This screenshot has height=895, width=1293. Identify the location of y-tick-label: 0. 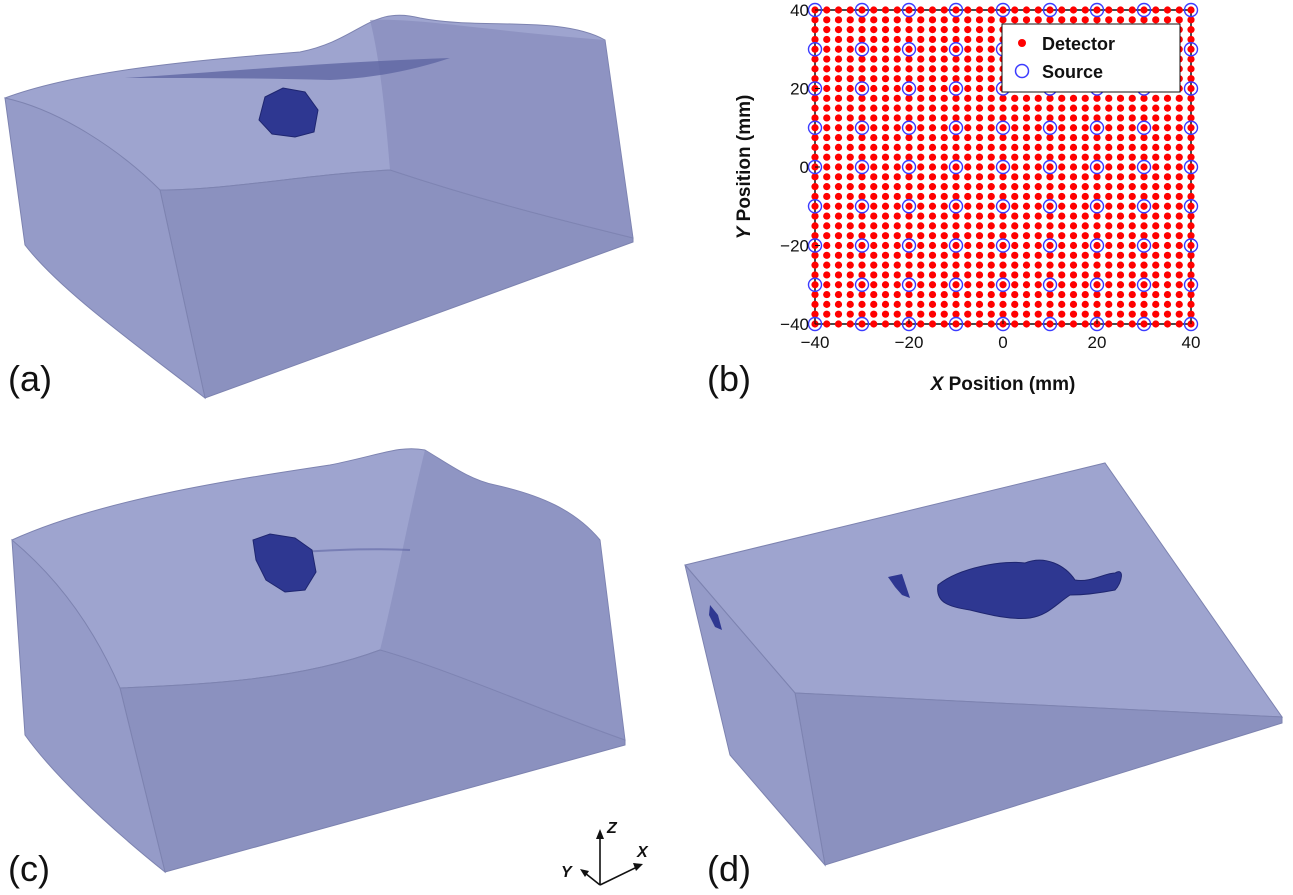
(804, 167).